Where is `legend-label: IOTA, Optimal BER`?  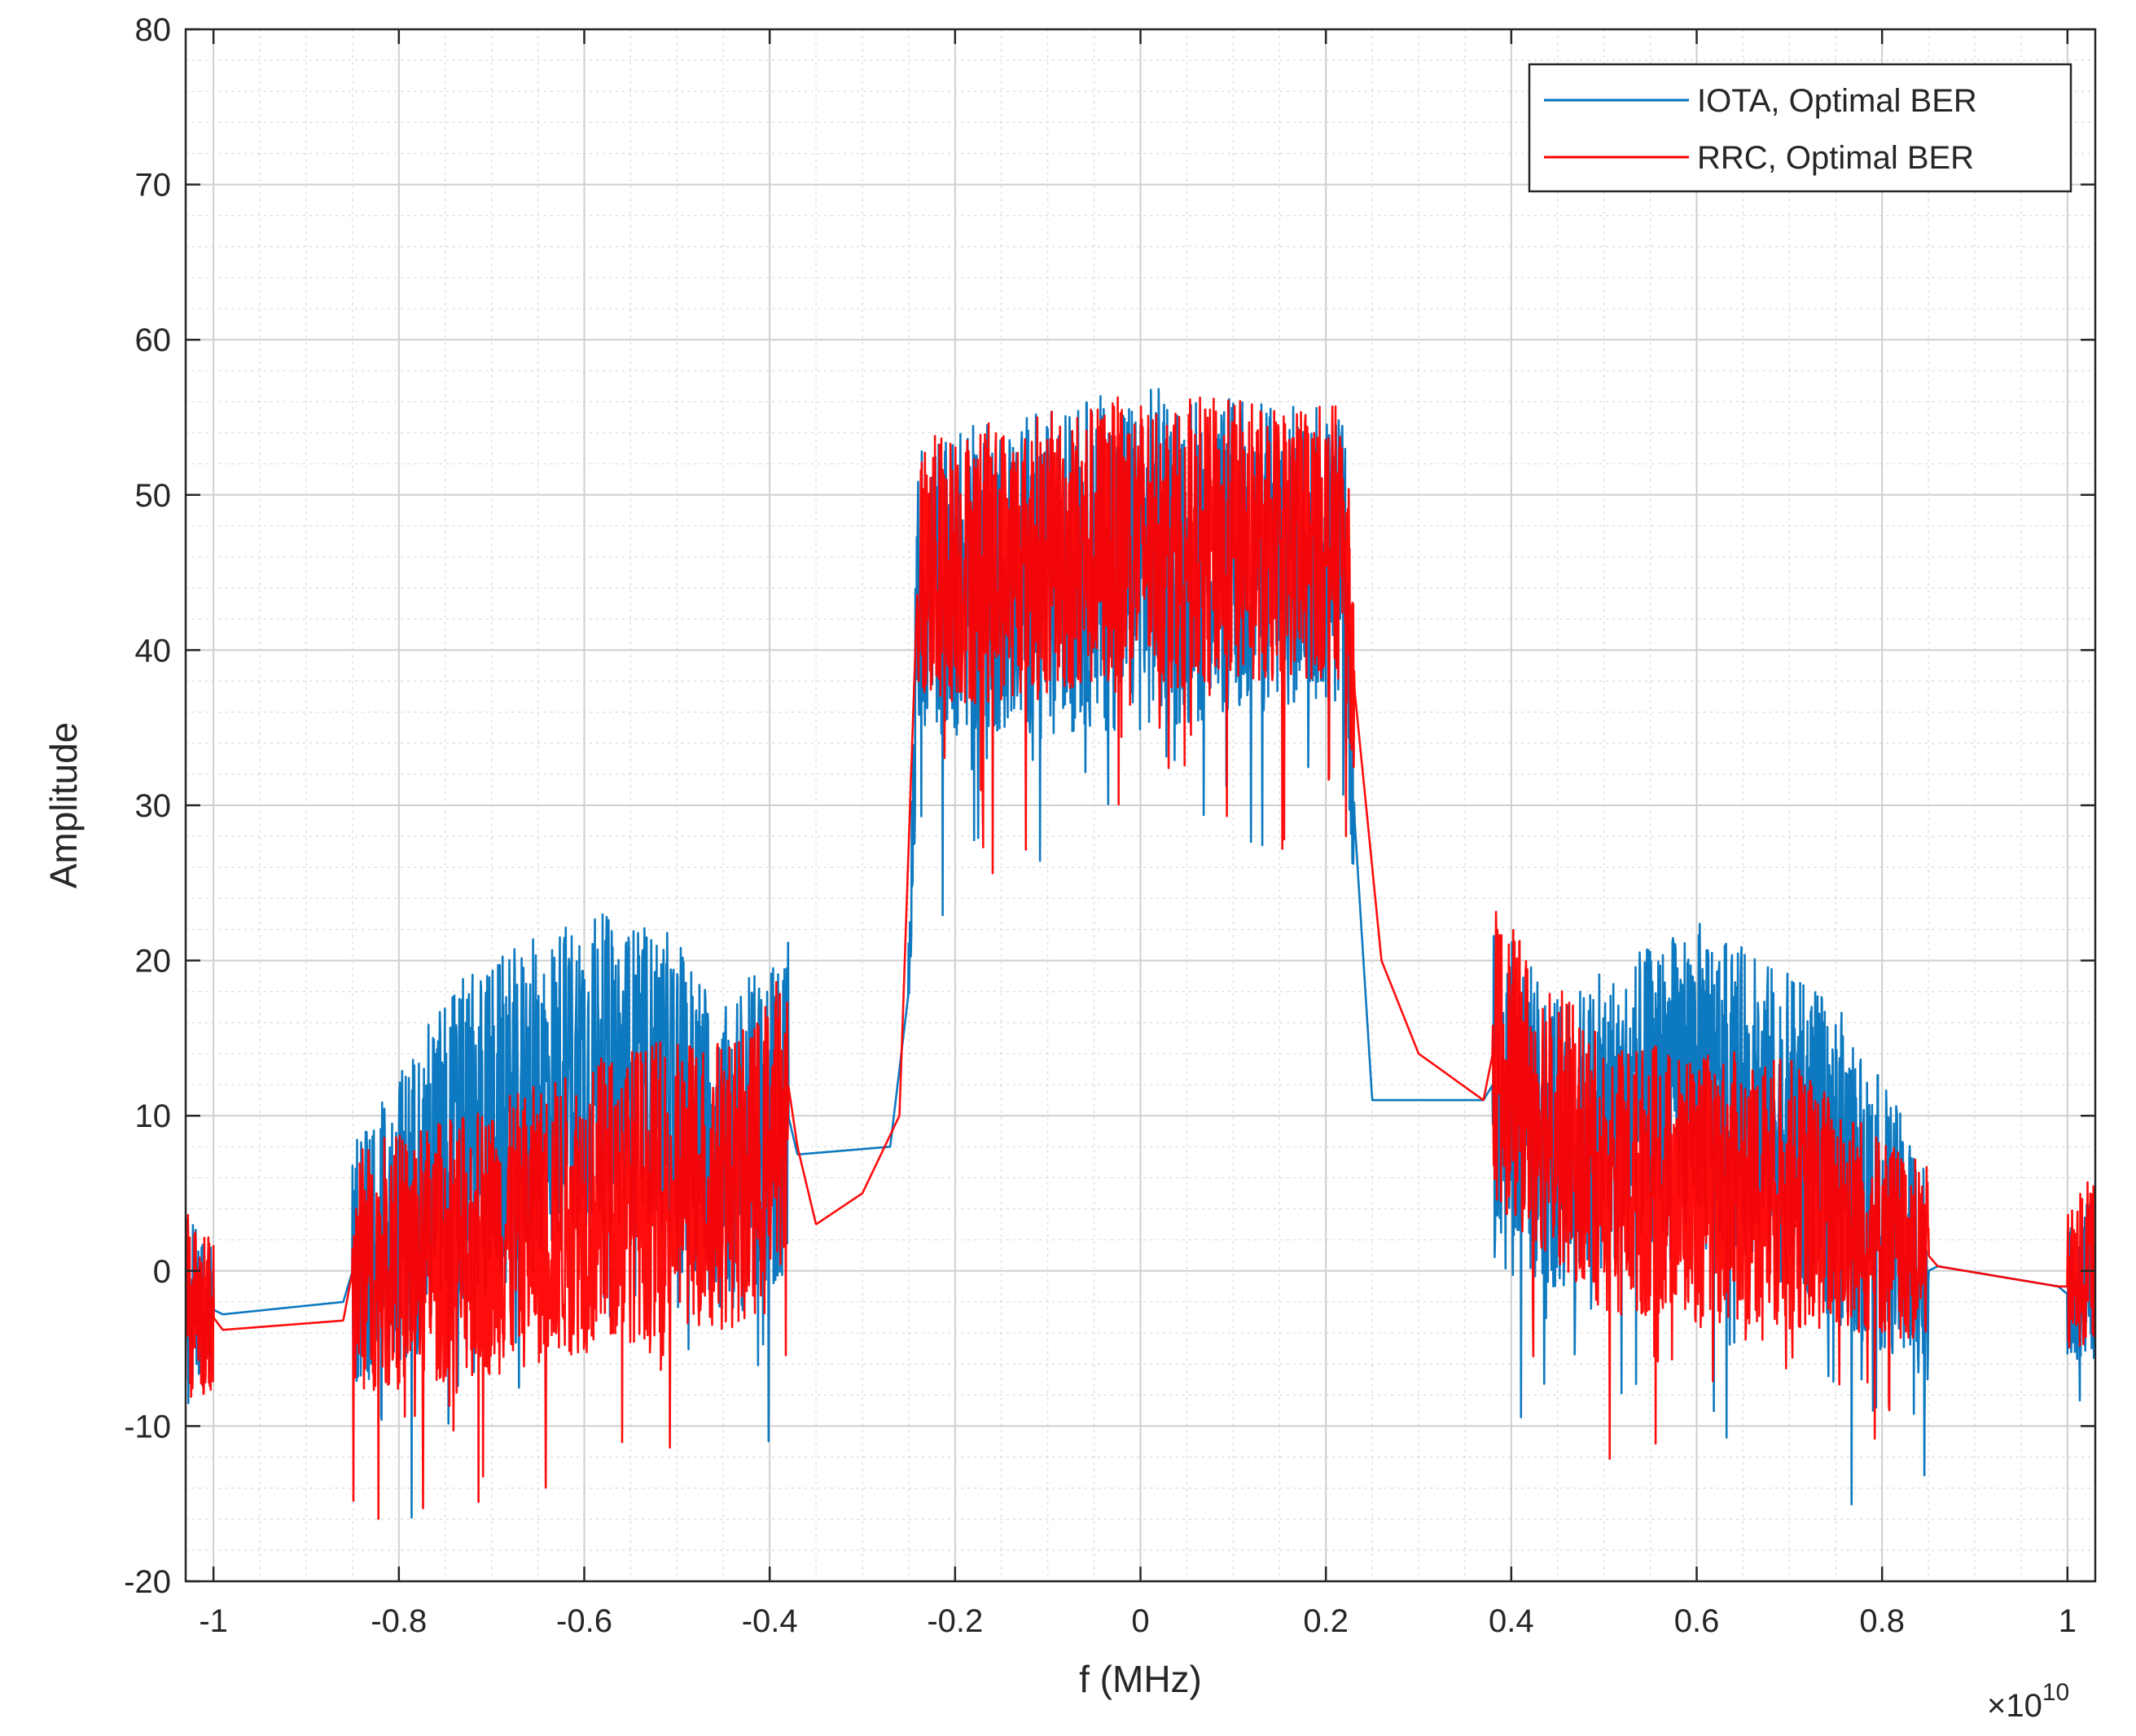
legend-label: IOTA, Optimal BER is located at coordinates (1837, 101).